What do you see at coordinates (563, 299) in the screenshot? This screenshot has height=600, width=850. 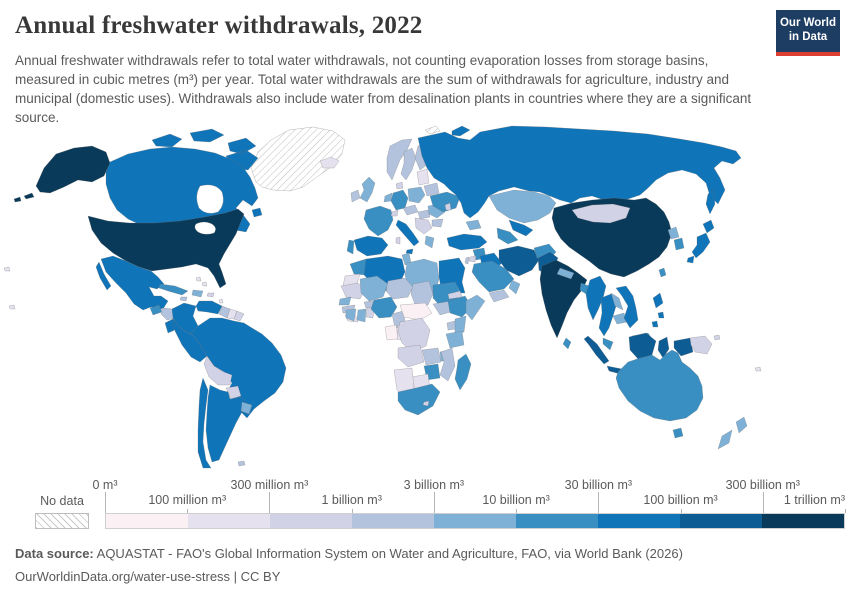 I see `country-india` at bounding box center [563, 299].